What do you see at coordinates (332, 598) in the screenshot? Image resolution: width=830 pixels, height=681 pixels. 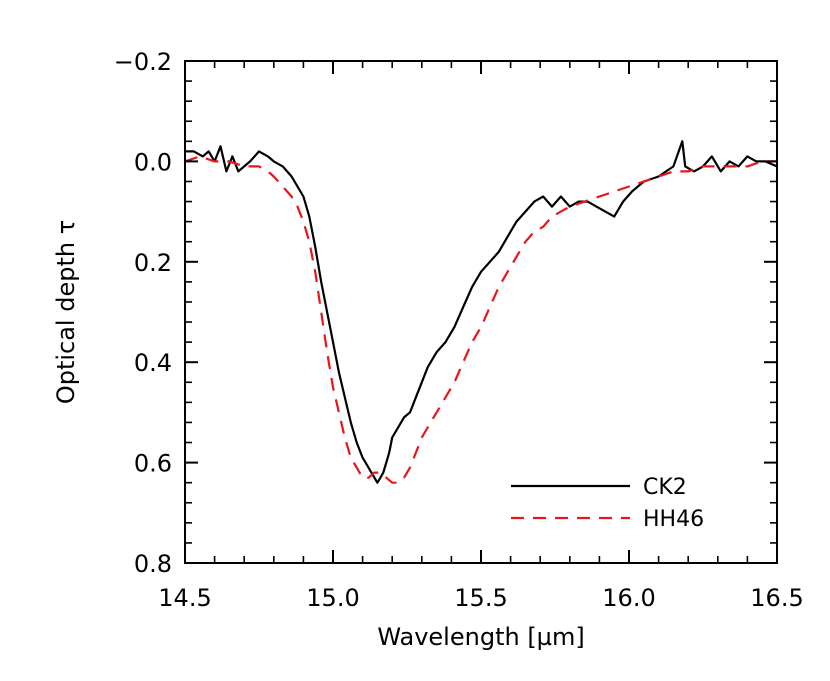 I see `x-tick-label: 15.0` at bounding box center [332, 598].